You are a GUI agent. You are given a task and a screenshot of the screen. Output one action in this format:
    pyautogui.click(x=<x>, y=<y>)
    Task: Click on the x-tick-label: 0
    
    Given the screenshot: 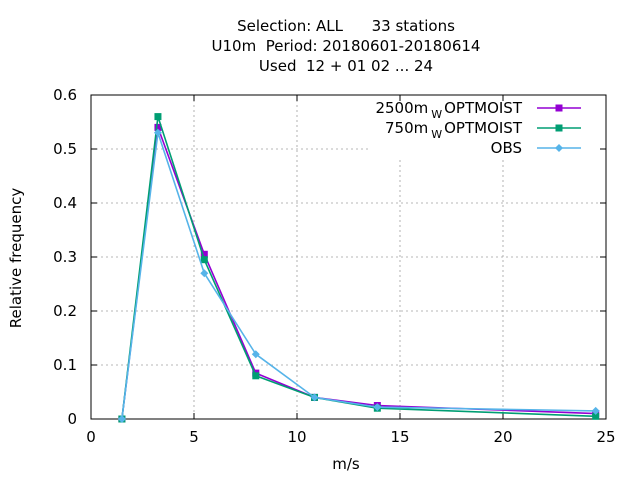 What is the action you would take?
    pyautogui.click(x=91, y=437)
    